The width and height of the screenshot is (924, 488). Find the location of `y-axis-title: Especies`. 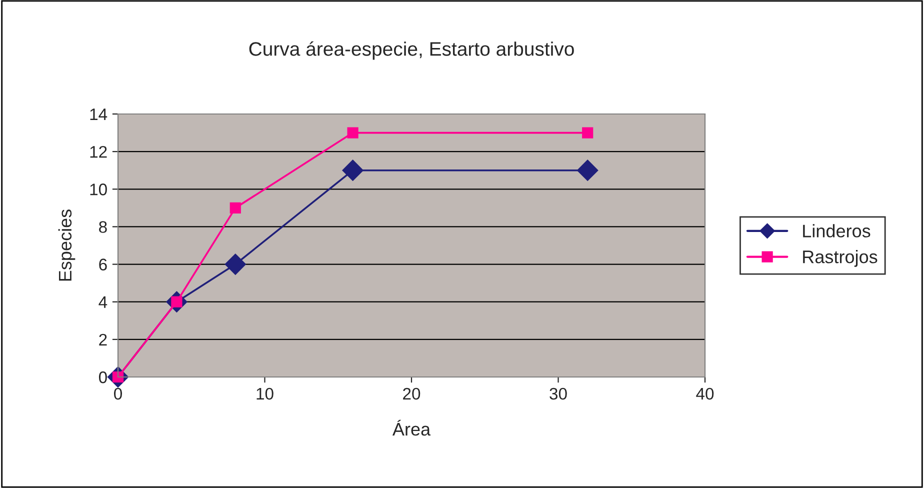

y-axis-title: Especies is located at coordinates (67, 245).